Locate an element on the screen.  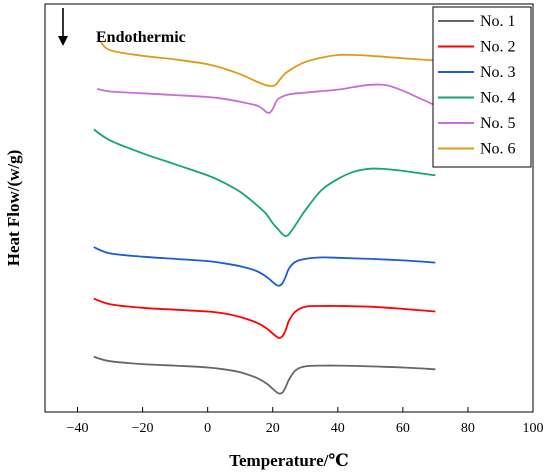
legend-label-no-2: No. 2 is located at coordinates (498, 47).